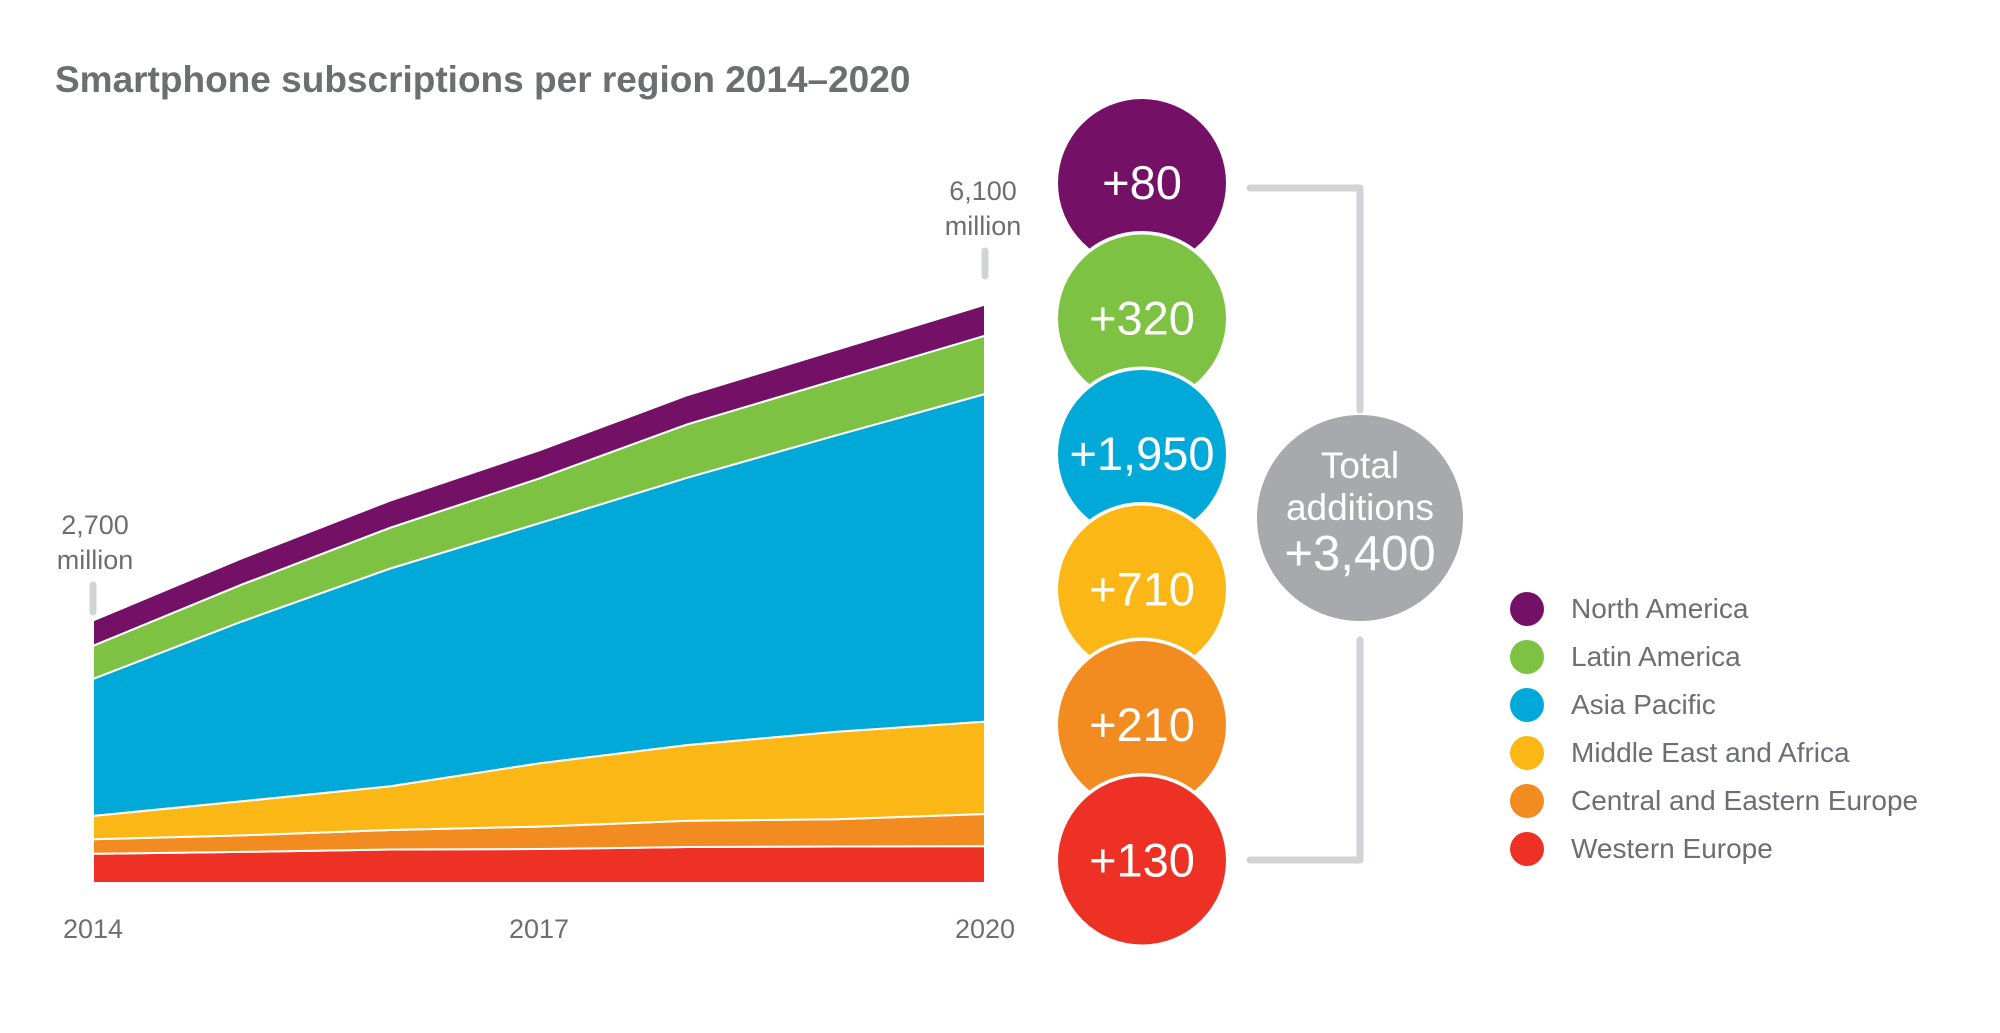  I want to click on addition-bubble-western-europe: +130, so click(1142, 860).